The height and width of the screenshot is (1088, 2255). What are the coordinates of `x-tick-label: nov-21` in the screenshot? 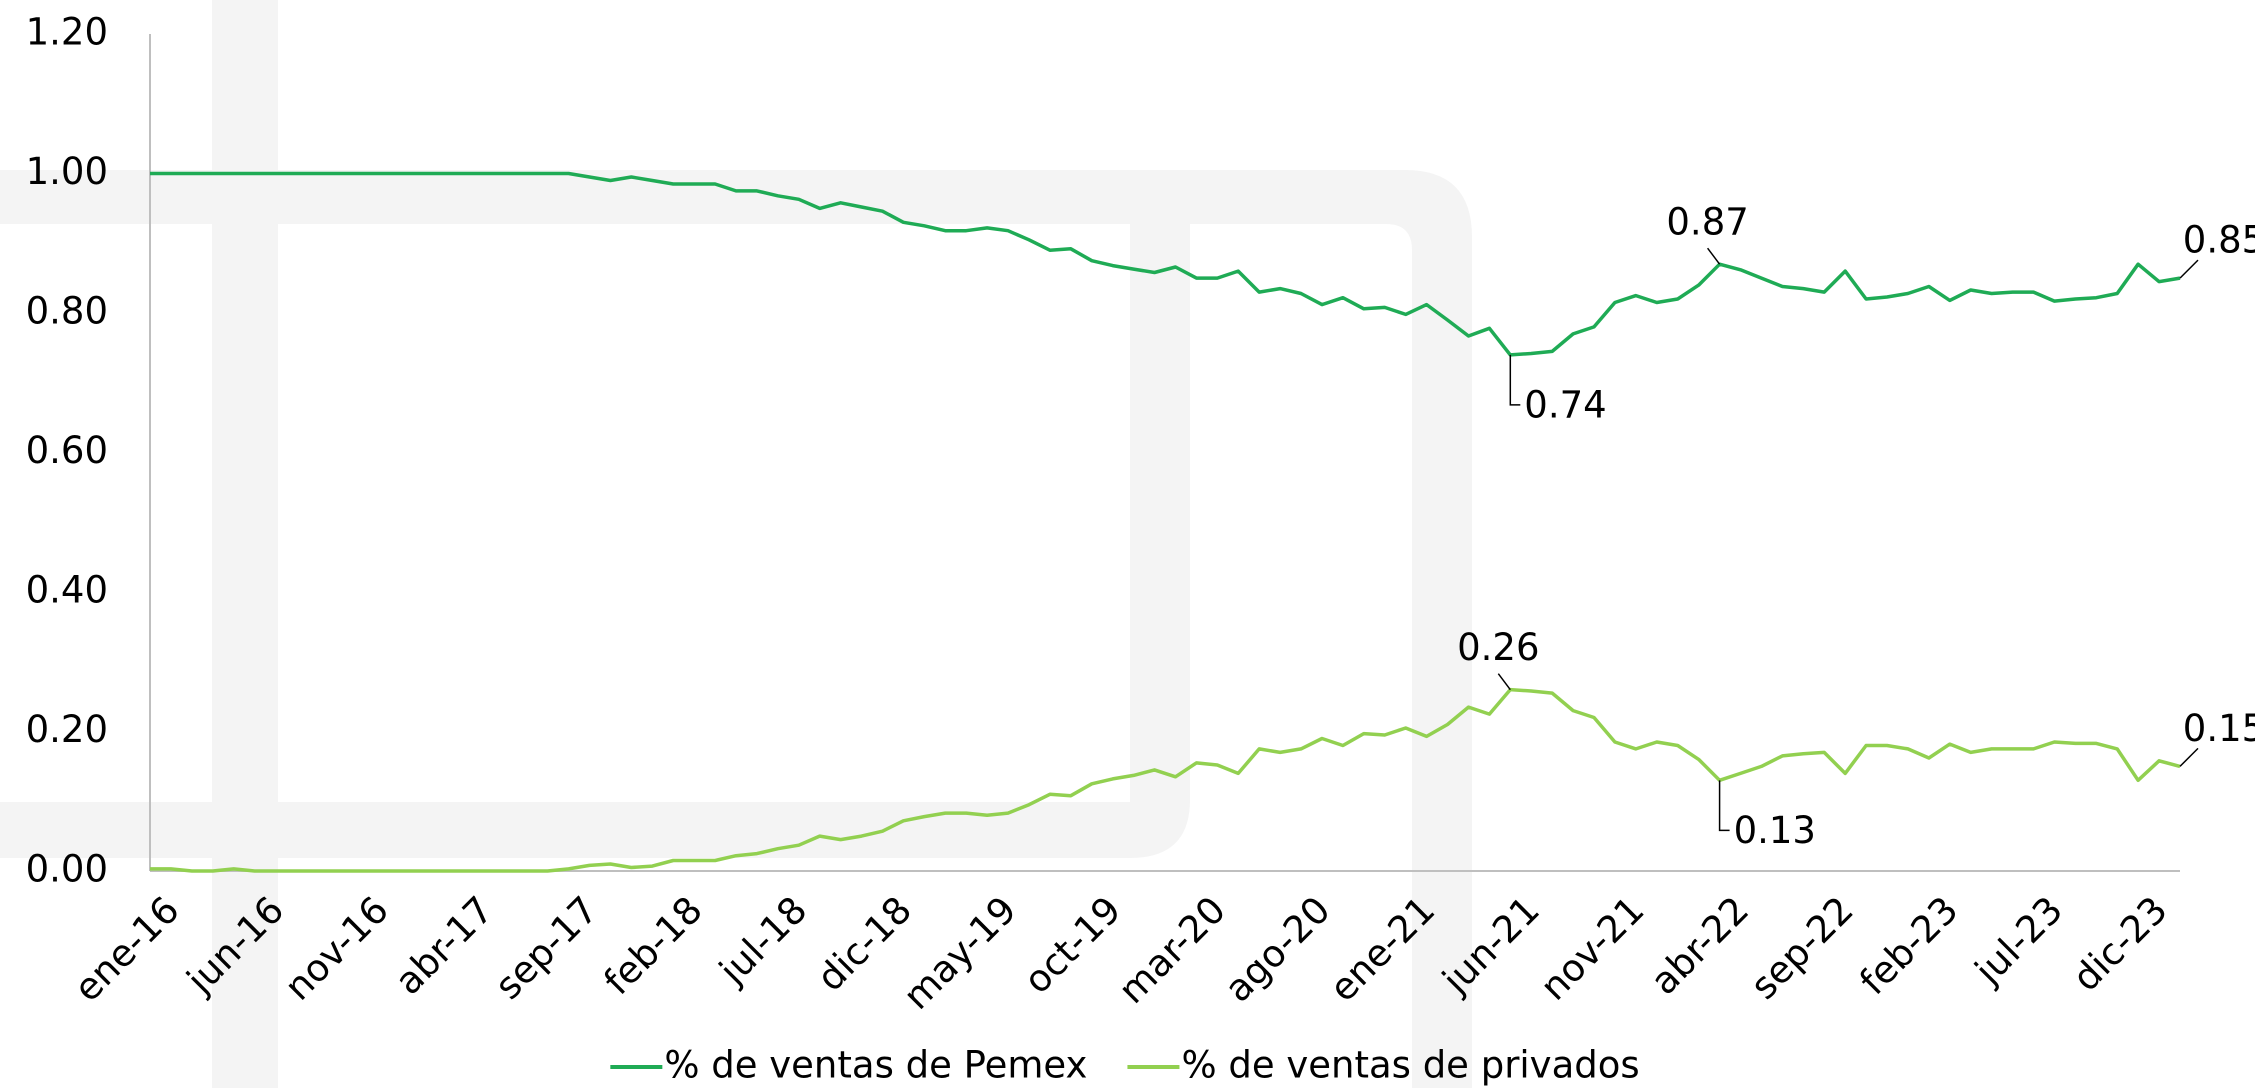 It's located at (1592, 948).